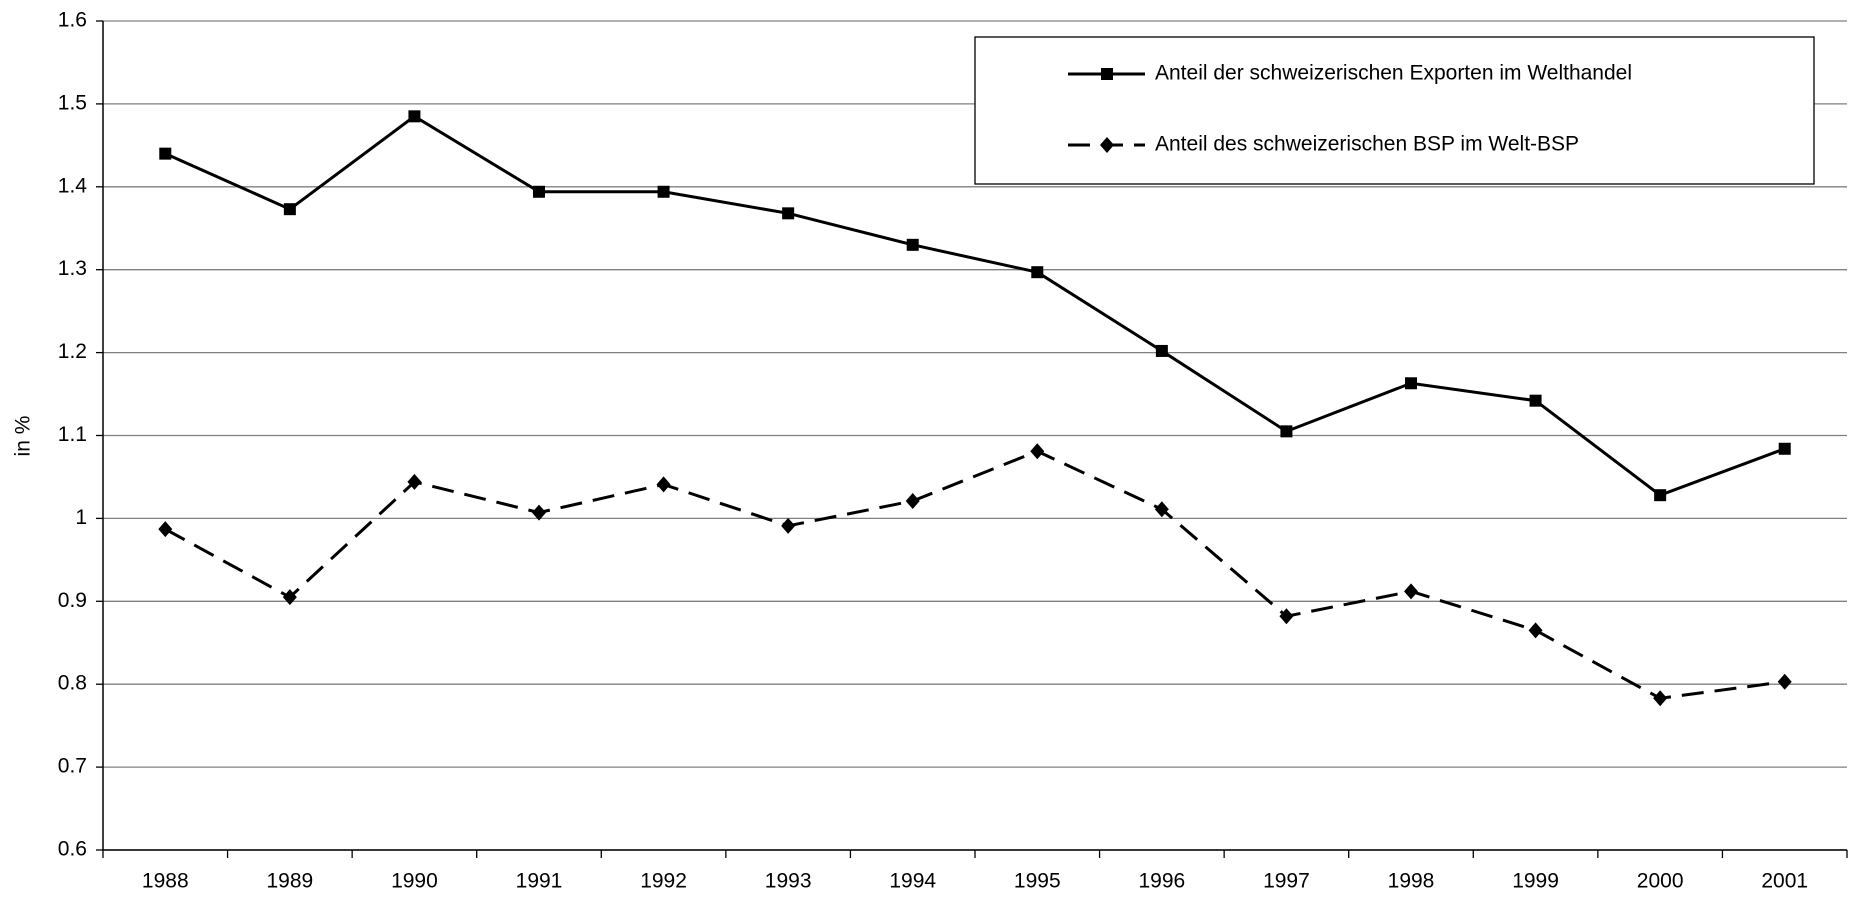  Describe the element at coordinates (72, 766) in the screenshot. I see `y-tick-label: 0.7` at that location.